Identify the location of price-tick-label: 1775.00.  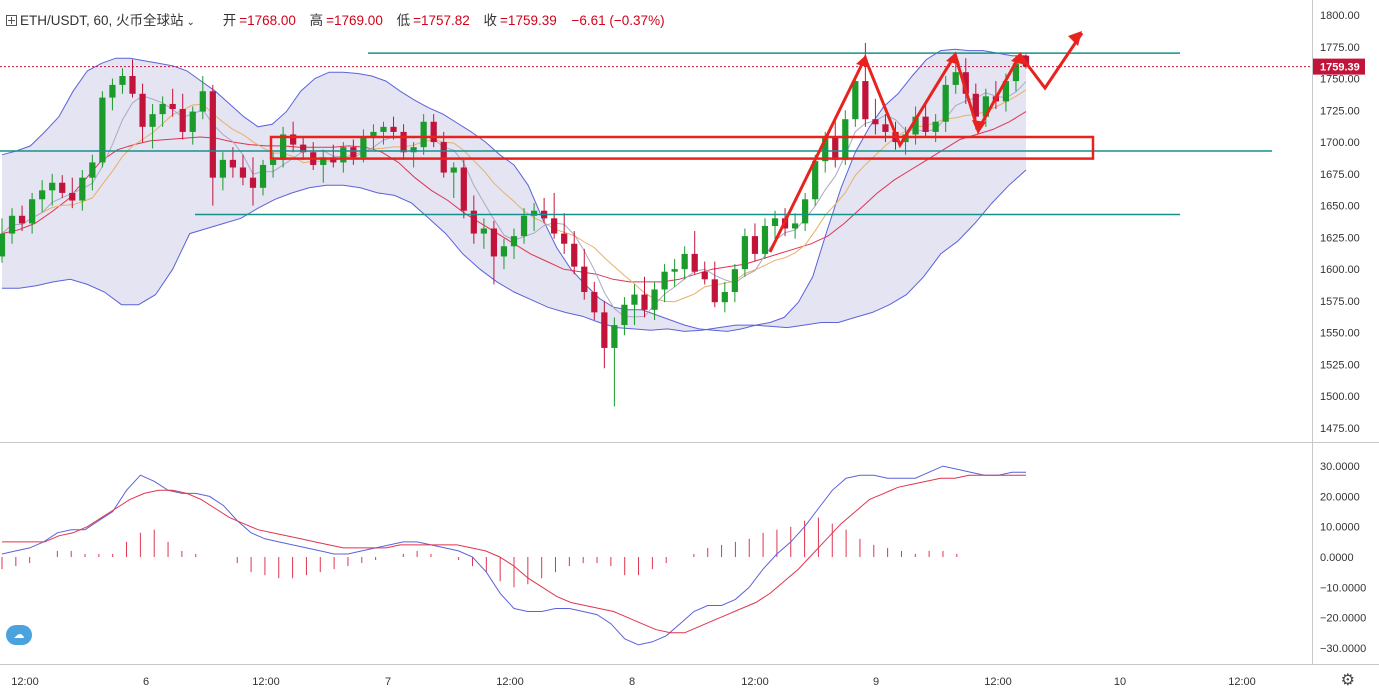
(1340, 48).